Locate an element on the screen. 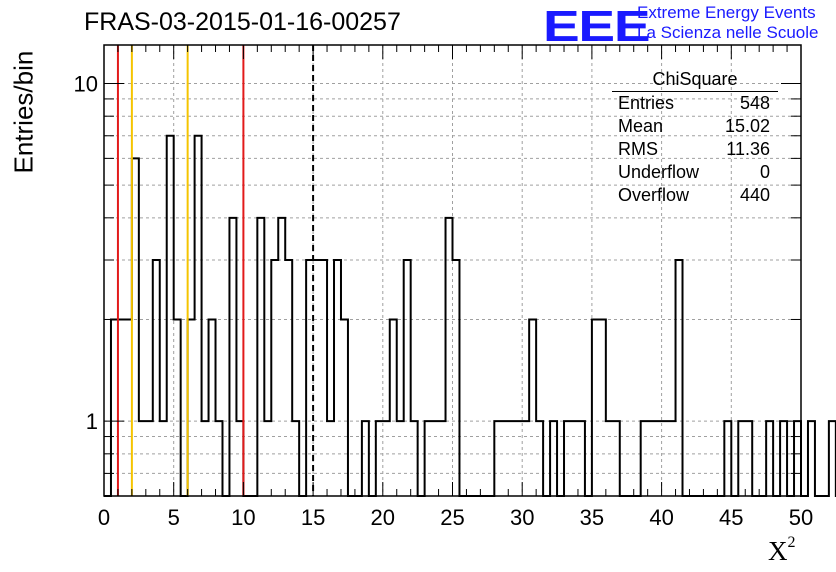 The width and height of the screenshot is (836, 572). stats-name: ChiSquare is located at coordinates (695, 79).